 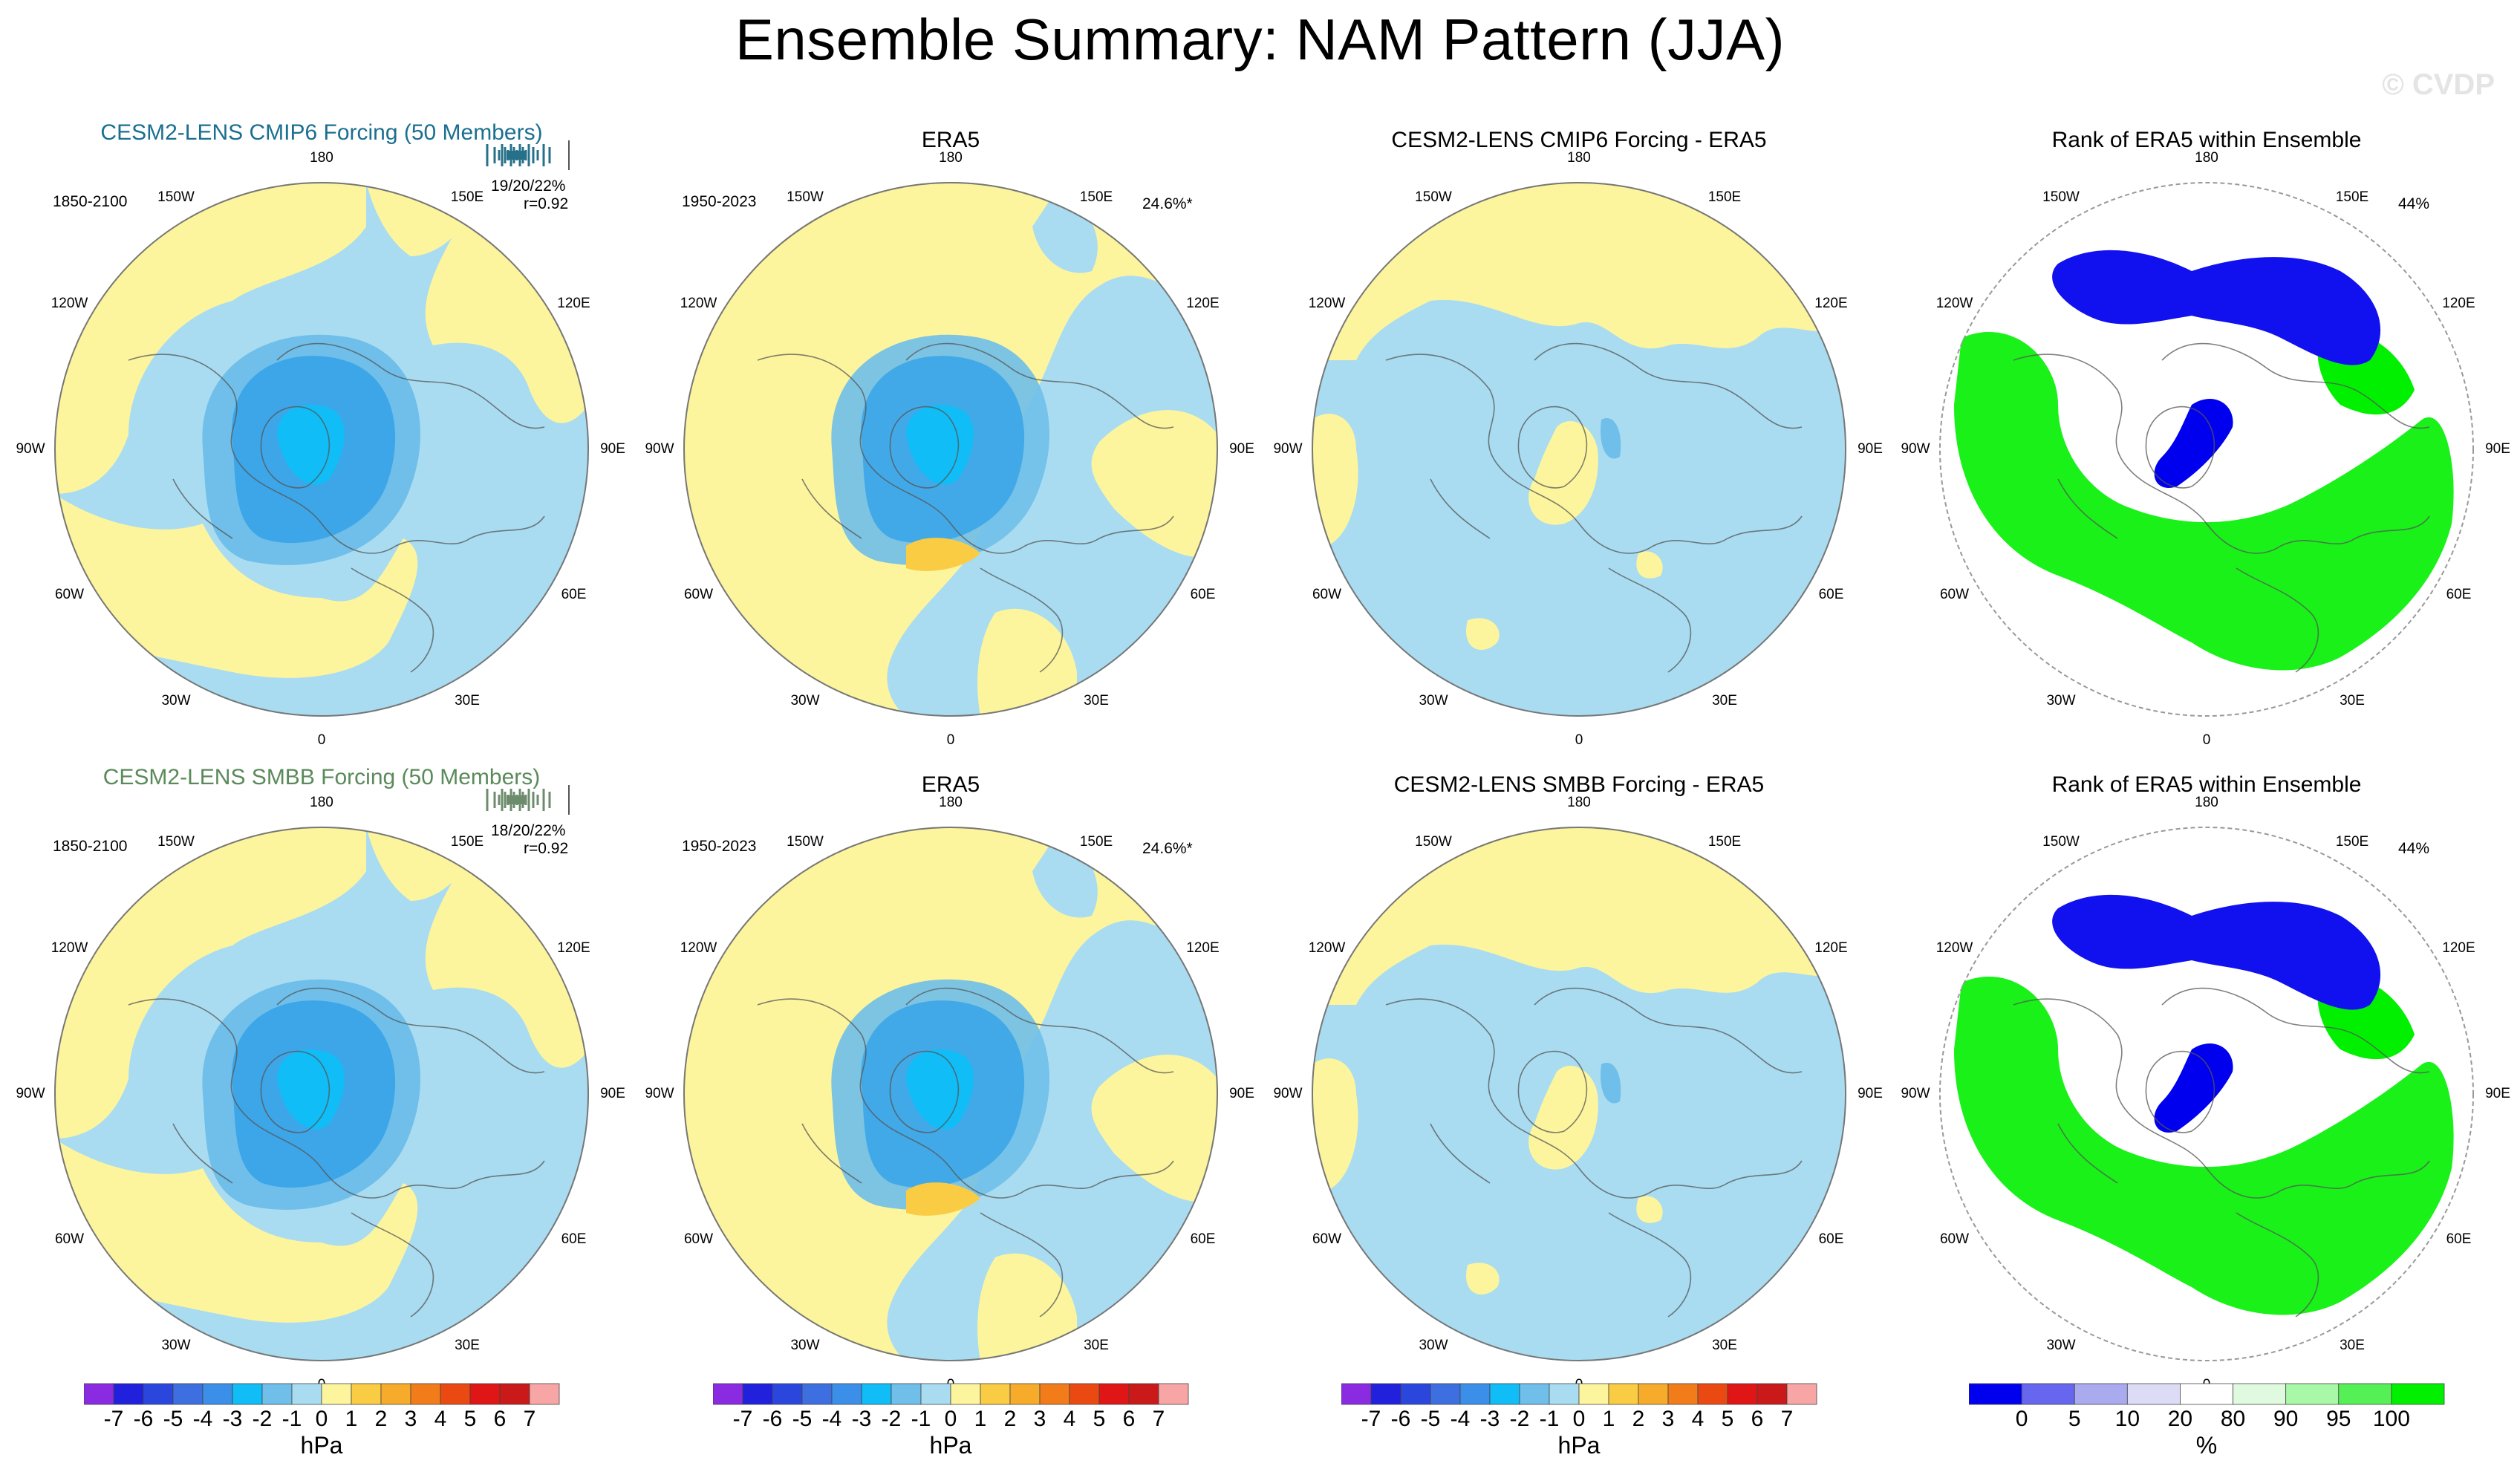 I want to click on colorbar, so click(x=1579, y=1394).